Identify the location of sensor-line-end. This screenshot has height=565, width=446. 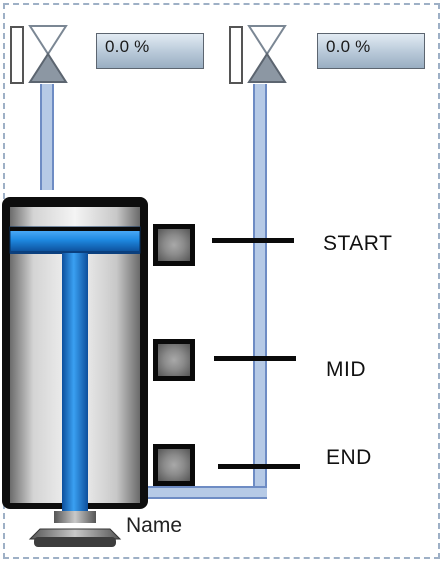
(259, 466).